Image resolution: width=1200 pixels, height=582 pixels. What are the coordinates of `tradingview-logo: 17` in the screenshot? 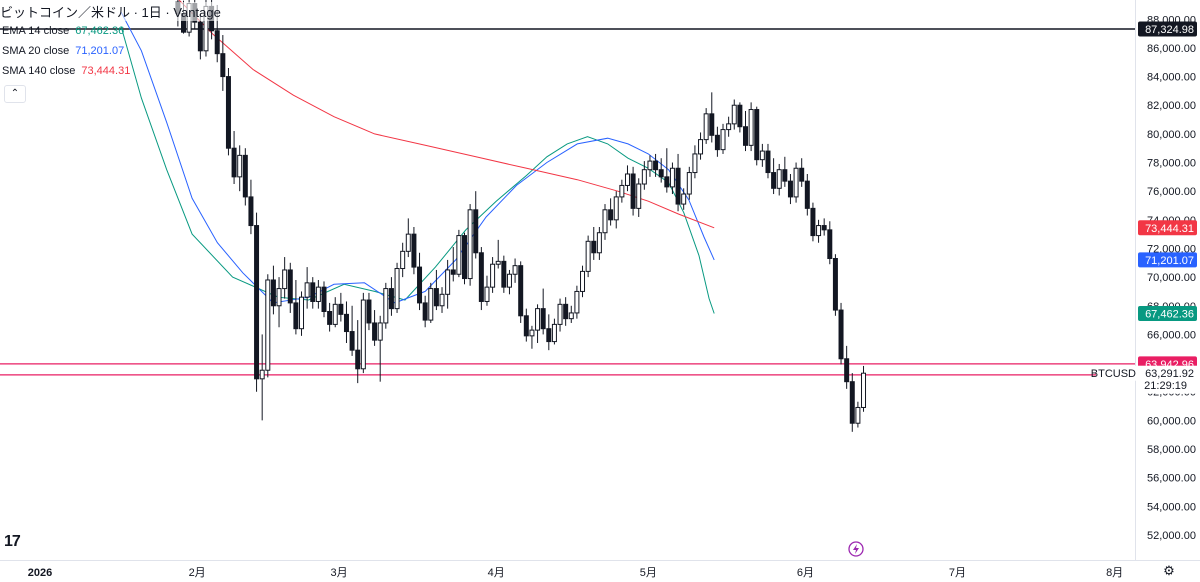 It's located at (12, 541).